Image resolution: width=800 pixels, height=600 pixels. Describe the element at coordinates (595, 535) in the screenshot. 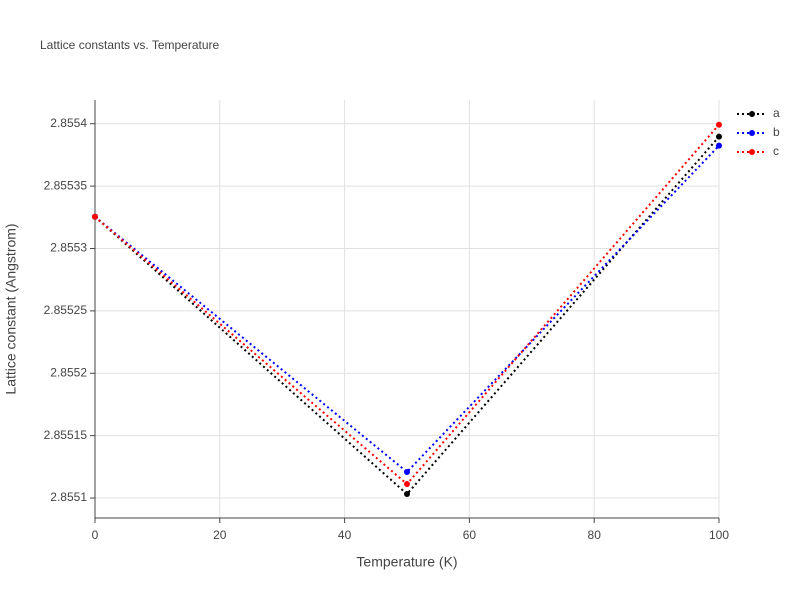

I see `x-tick-label: 80` at that location.